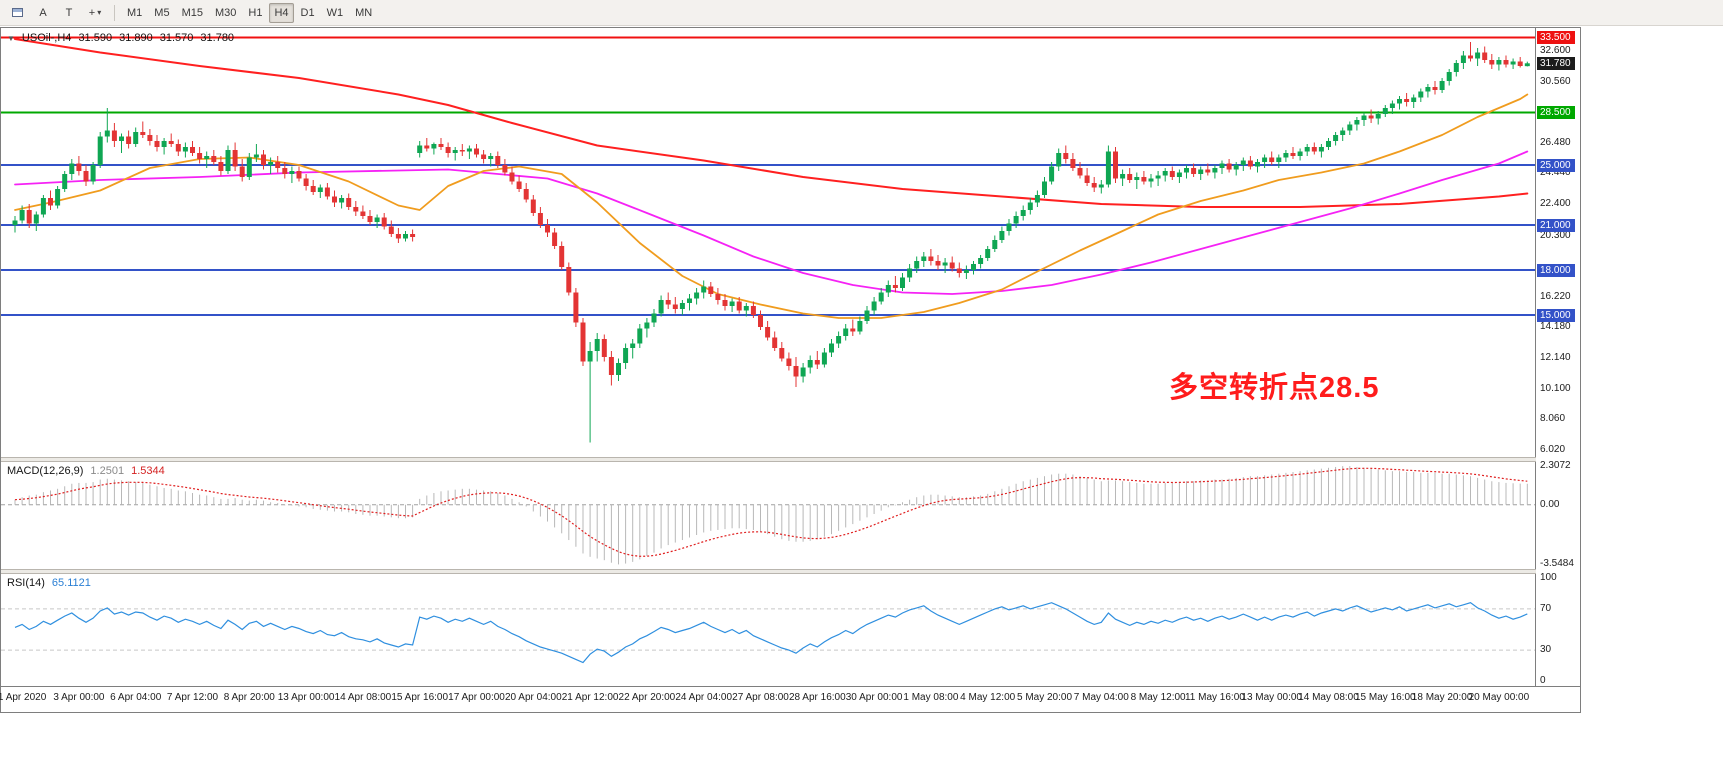 The height and width of the screenshot is (782, 1723). What do you see at coordinates (249, 697) in the screenshot?
I see `time-axis-label: 8 Apr 20:00` at bounding box center [249, 697].